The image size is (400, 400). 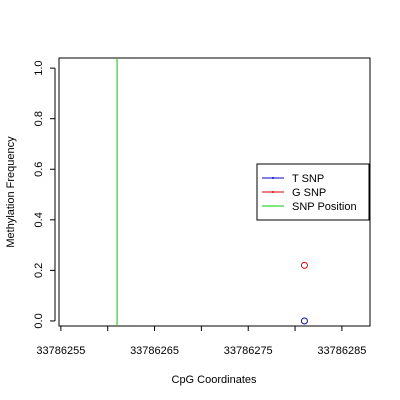 I want to click on y-tick-label: 1.0, so click(x=39, y=67).